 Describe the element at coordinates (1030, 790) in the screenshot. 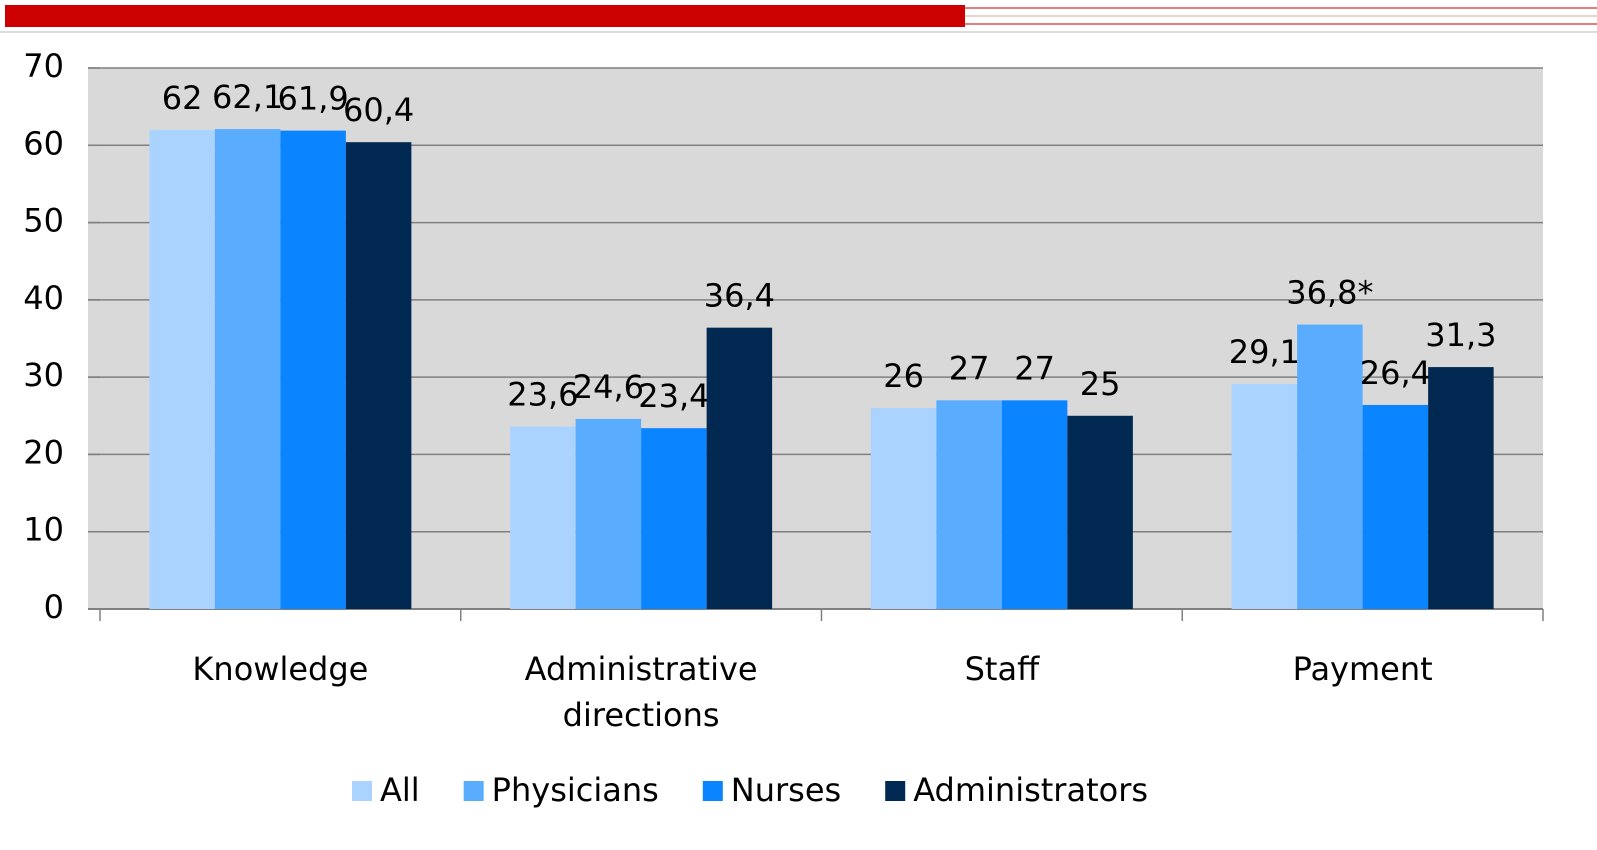

I see `legend-label: Administrators` at that location.